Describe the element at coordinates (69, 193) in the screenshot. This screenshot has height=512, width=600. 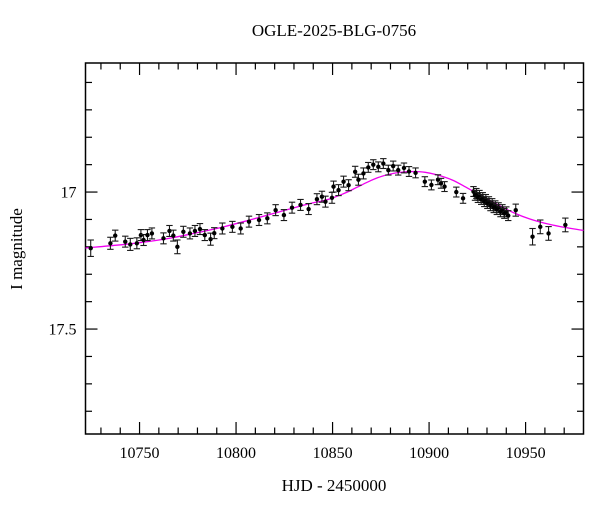
I see `y-tick-label: 17` at that location.